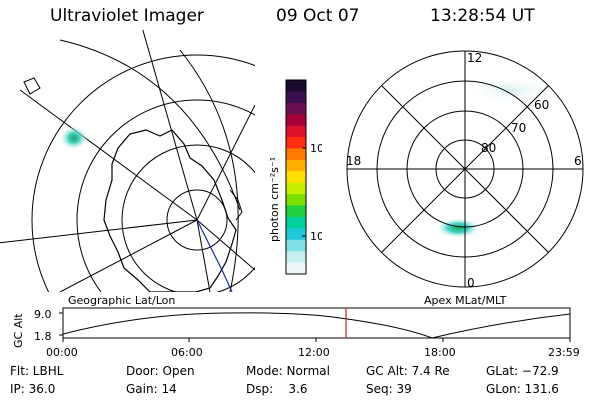 Image resolution: width=600 pixels, height=400 pixels. What do you see at coordinates (33, 389) in the screenshot?
I see `ip-info: IP: 36.0` at bounding box center [33, 389].